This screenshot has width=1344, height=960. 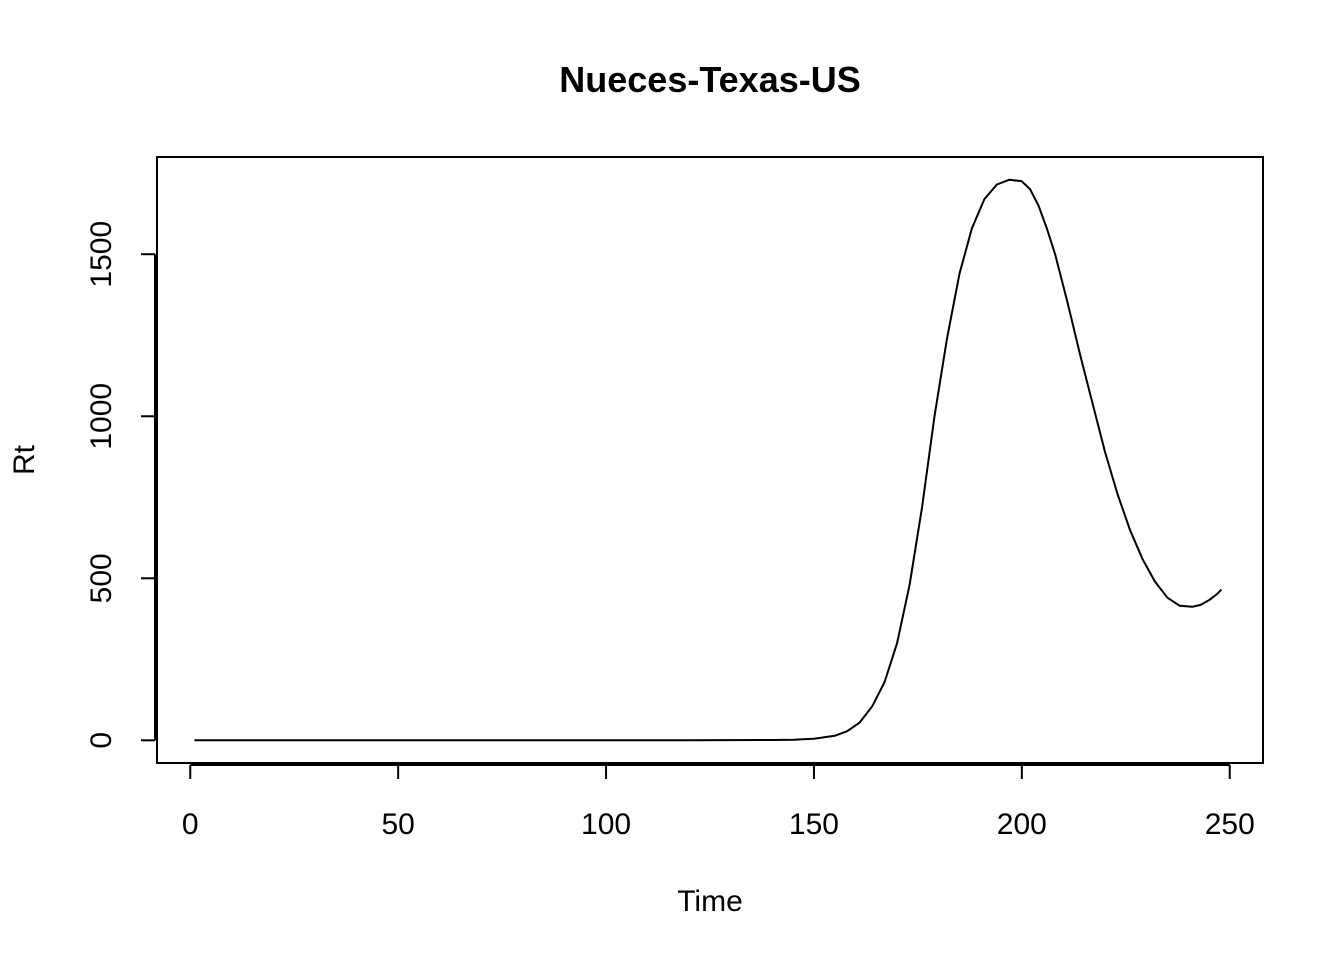 I want to click on x-tick-label: 150, so click(x=814, y=824).